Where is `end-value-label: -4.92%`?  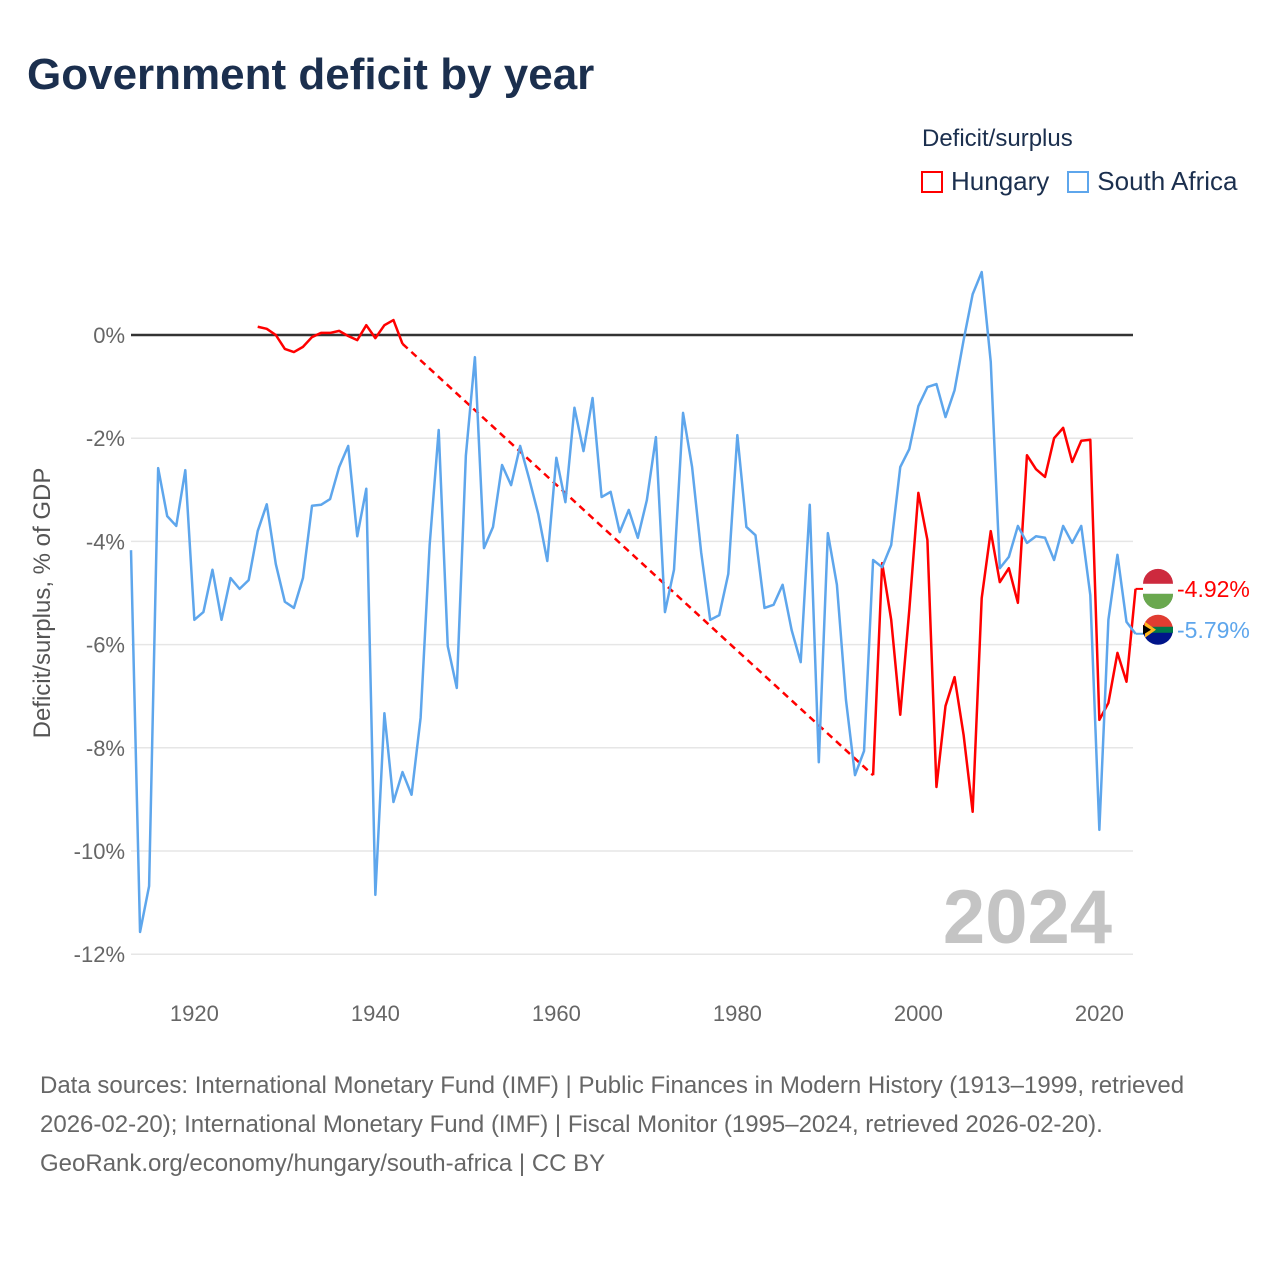
end-value-label: -4.92% is located at coordinates (1213, 589).